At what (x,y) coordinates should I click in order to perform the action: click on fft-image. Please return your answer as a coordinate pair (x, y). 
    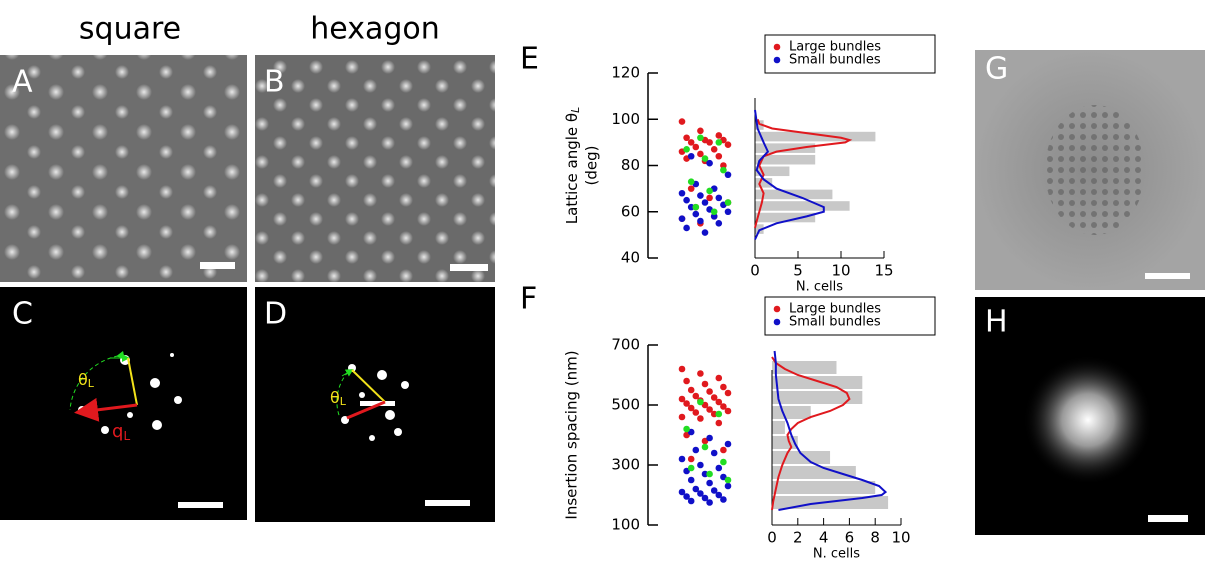
    Looking at the image, I should click on (123, 403).